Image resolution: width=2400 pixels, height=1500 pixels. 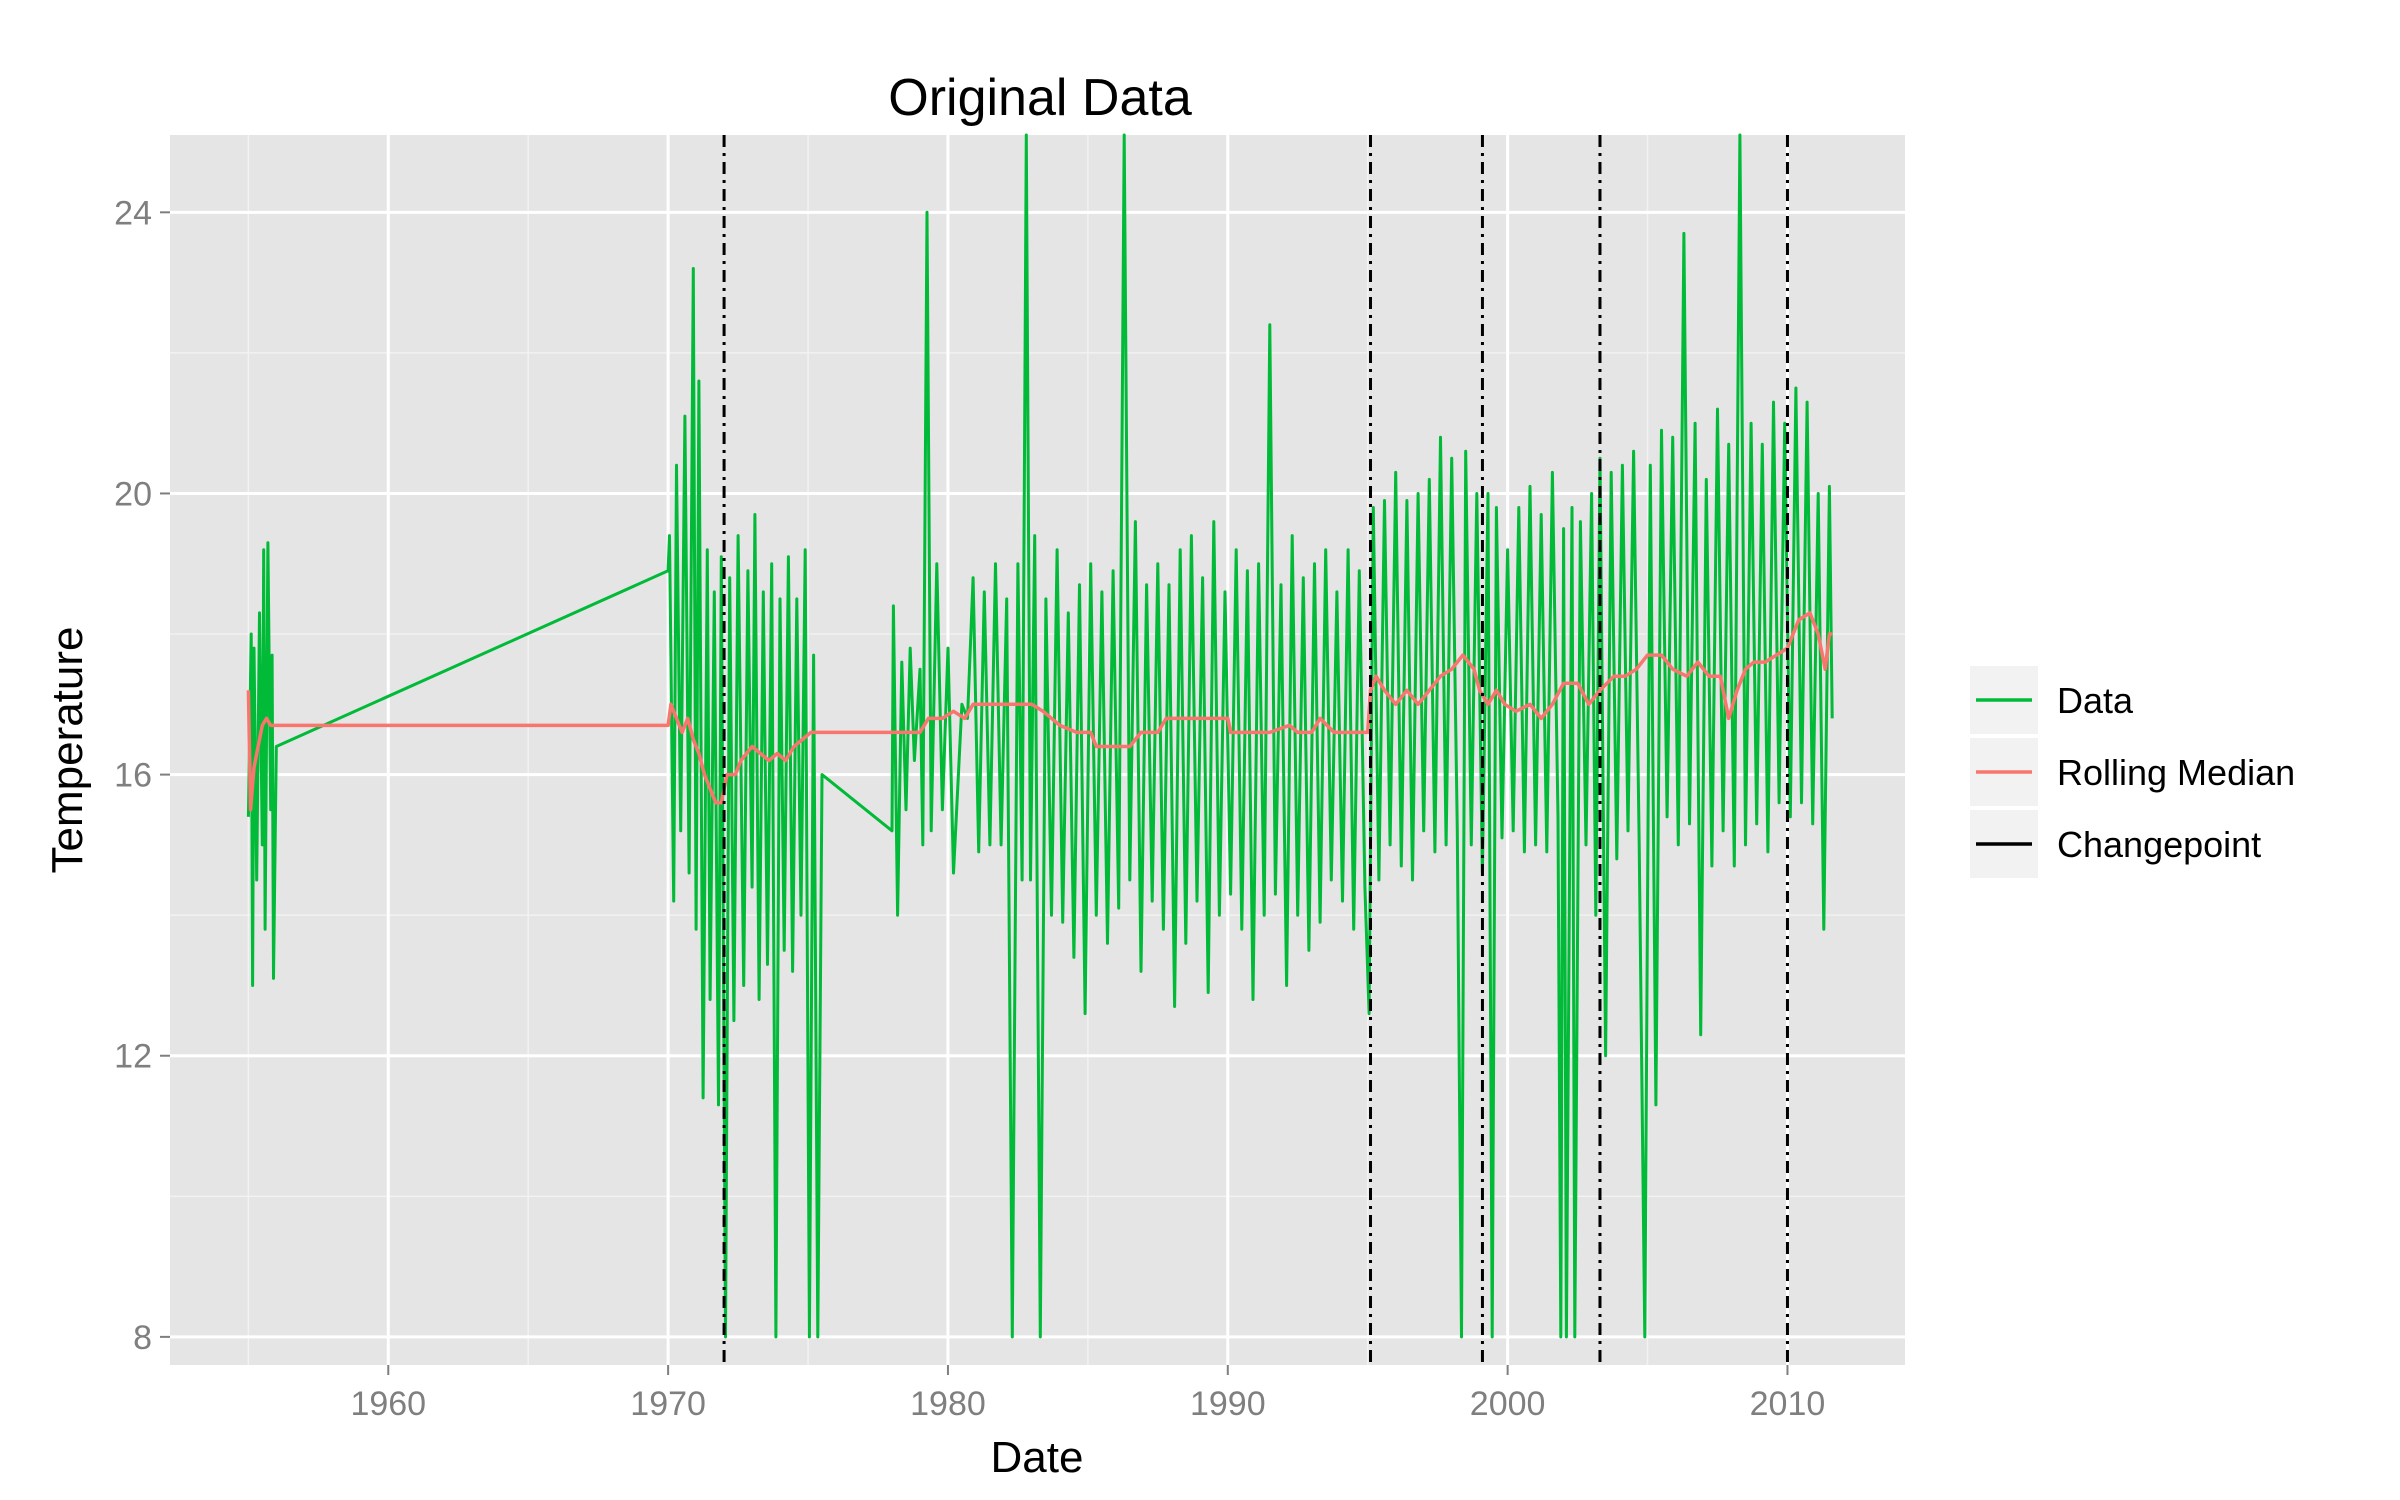 I want to click on rolling-median-line, so click(x=1039, y=711).